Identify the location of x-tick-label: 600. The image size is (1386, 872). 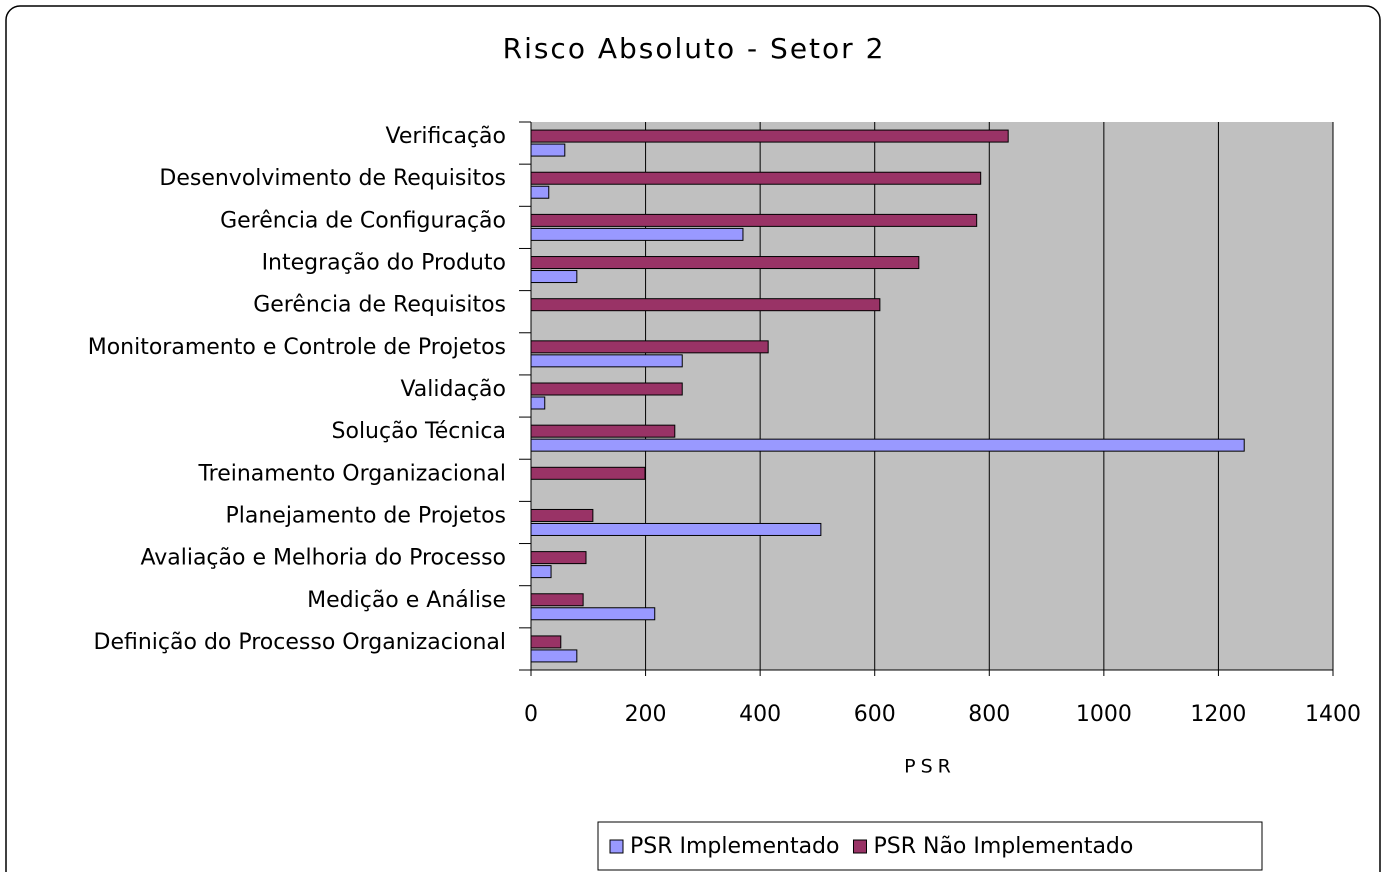
(875, 714).